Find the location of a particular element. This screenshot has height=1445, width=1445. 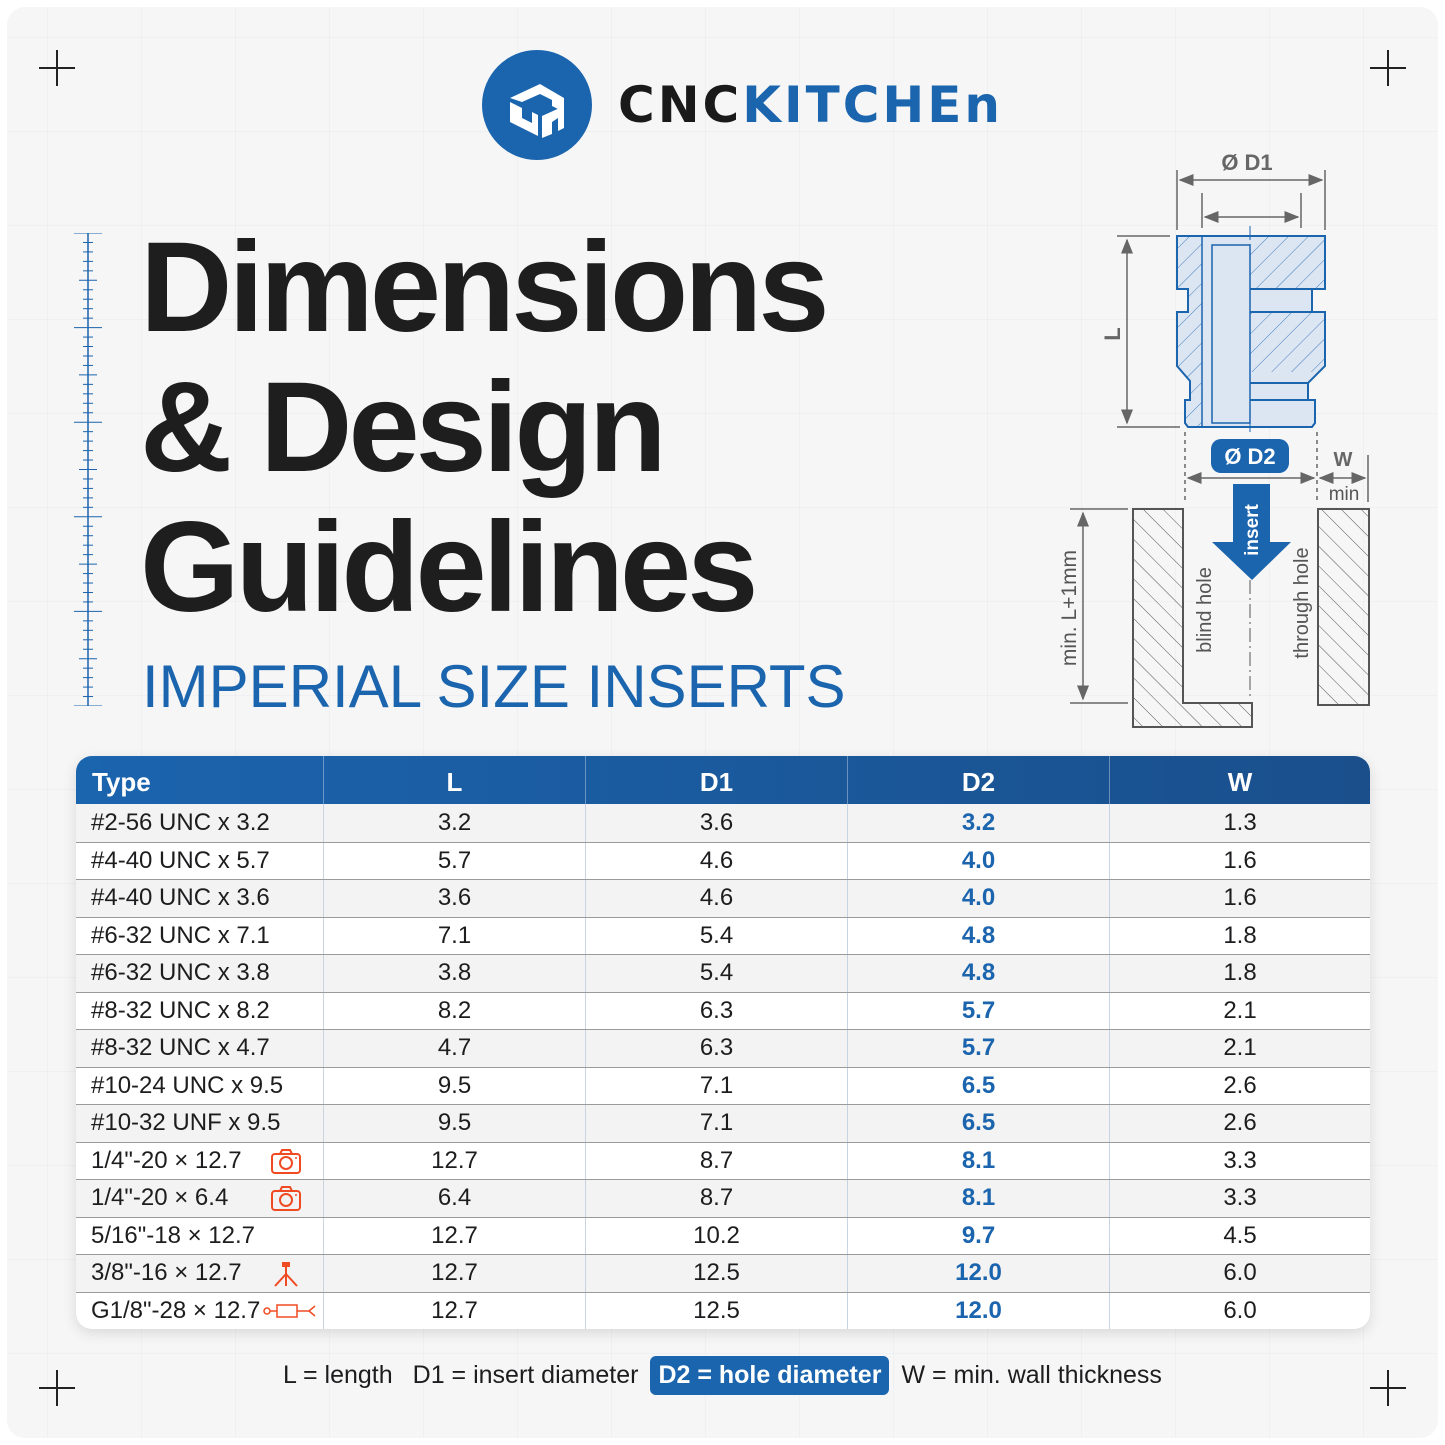

depth-label: min. L+1mm is located at coordinates (1069, 608).